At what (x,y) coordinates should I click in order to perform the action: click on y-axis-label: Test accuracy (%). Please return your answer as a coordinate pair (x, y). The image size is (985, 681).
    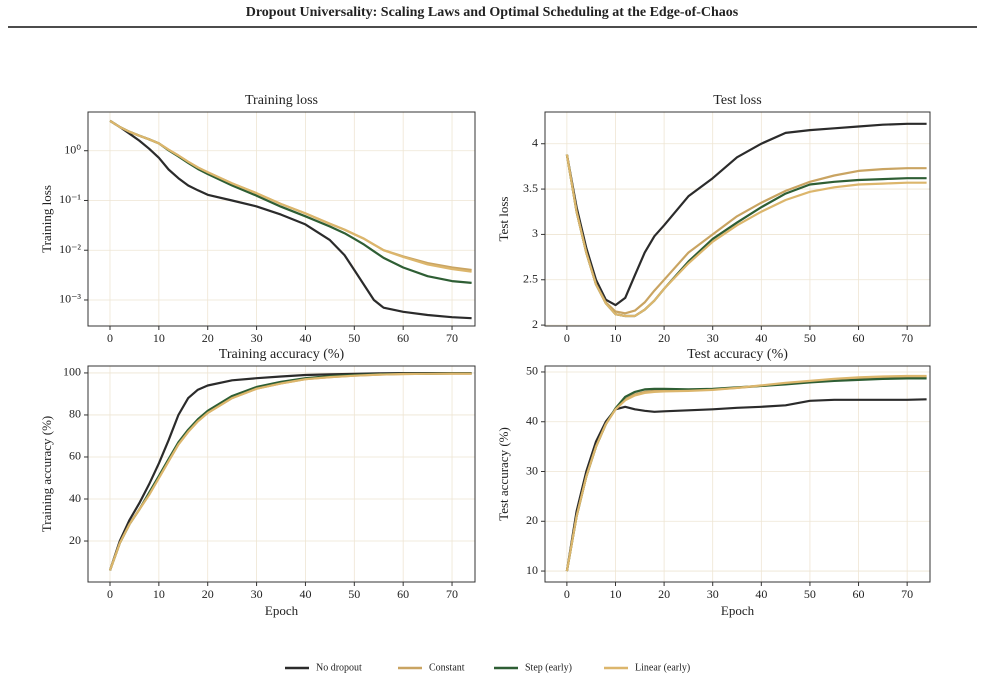
    Looking at the image, I should click on (503, 474).